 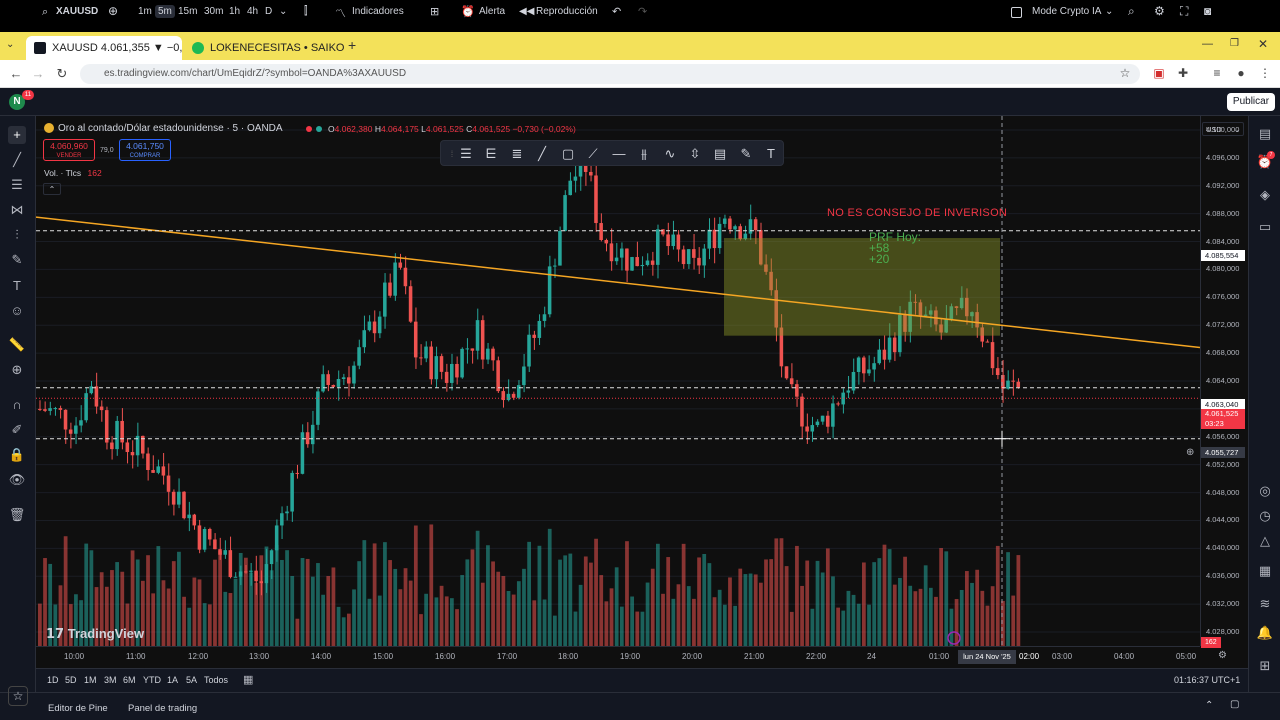 What do you see at coordinates (264, 48) in the screenshot?
I see `browser-tab-music: LOKENECESITAS • SAIKO, C ×` at bounding box center [264, 48].